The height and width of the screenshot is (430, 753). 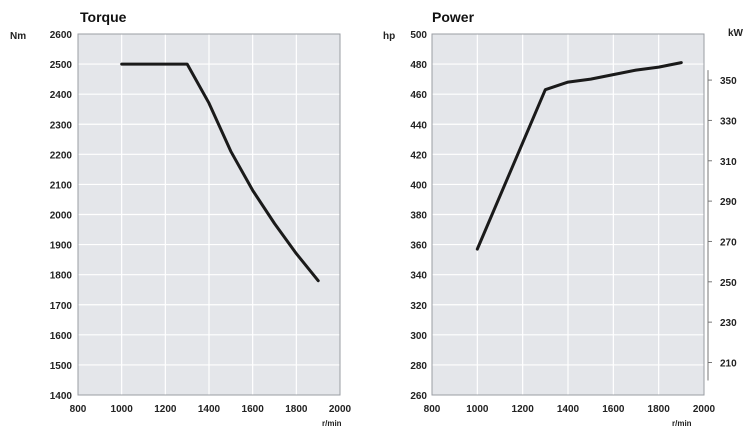 I want to click on power-y2-tick-label: 270, so click(x=728, y=242).